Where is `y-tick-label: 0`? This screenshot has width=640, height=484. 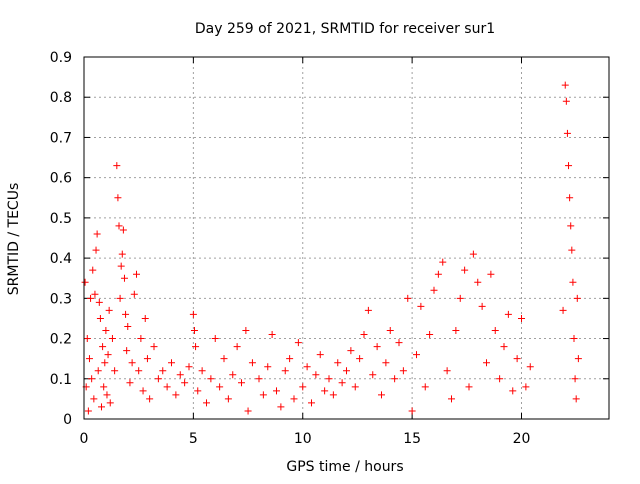 y-tick-label: 0 is located at coordinates (67, 420).